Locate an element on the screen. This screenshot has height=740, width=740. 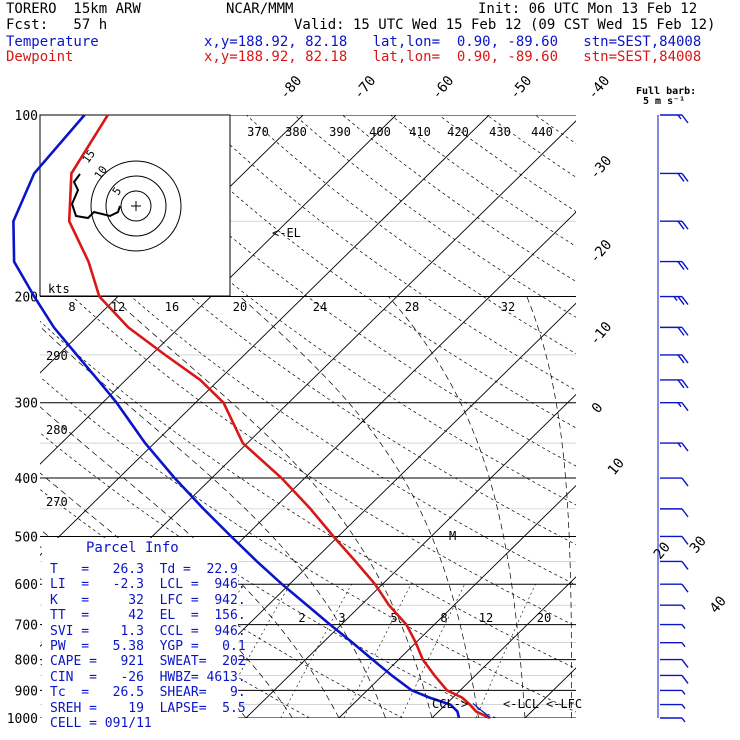
pressure-tick-label: 1000 is located at coordinates (22, 719).